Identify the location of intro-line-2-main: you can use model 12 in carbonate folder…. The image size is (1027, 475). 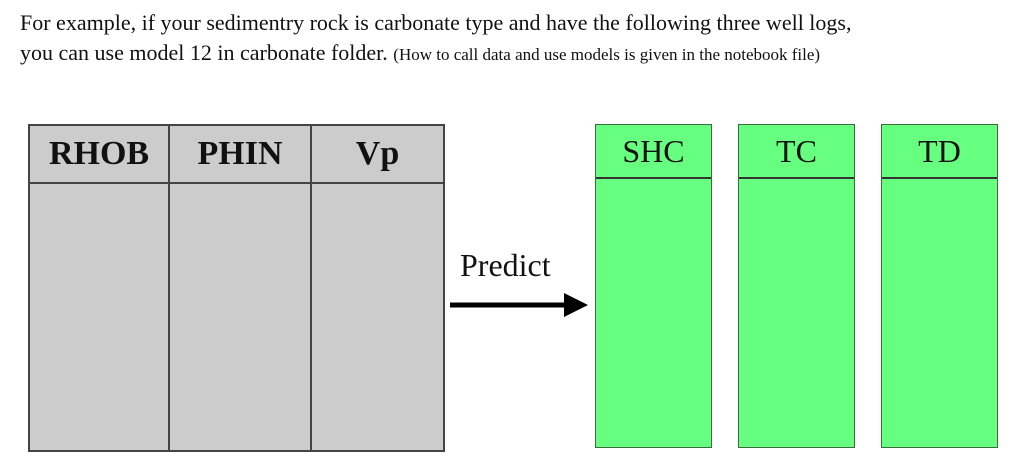
(204, 52).